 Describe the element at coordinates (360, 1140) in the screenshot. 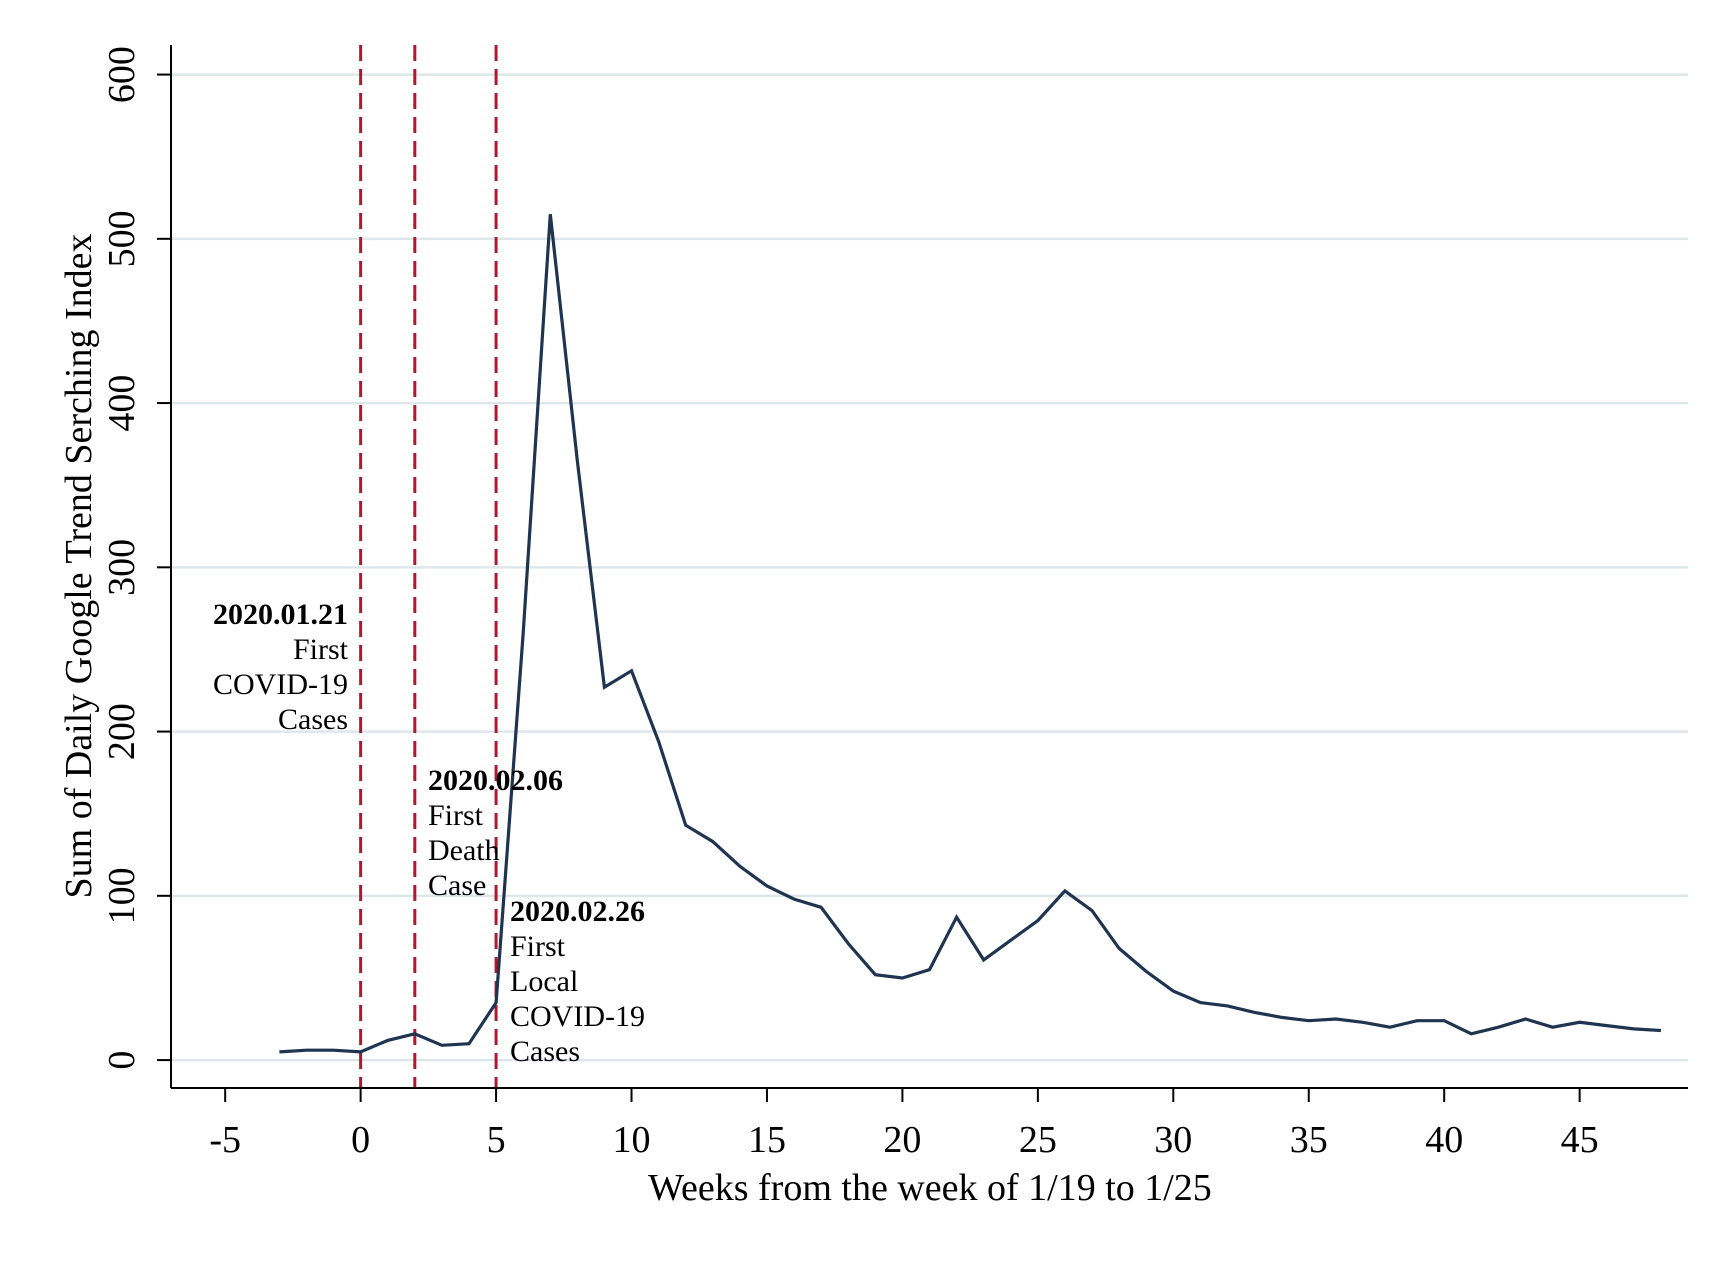

I see `x-tick-label: 0` at that location.